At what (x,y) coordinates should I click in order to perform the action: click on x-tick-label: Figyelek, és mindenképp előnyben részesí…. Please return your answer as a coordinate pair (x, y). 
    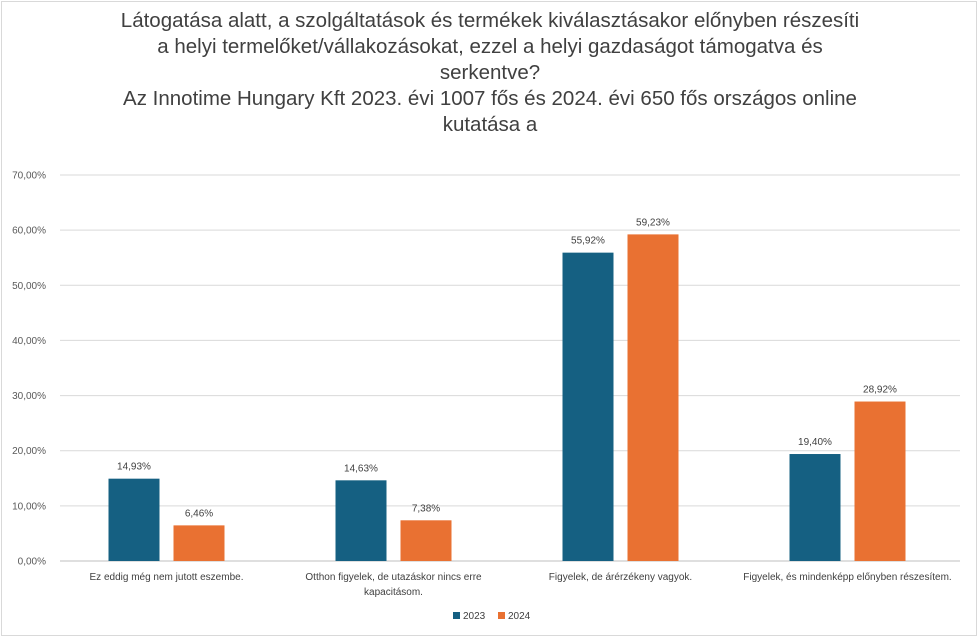
    Looking at the image, I should click on (847, 577).